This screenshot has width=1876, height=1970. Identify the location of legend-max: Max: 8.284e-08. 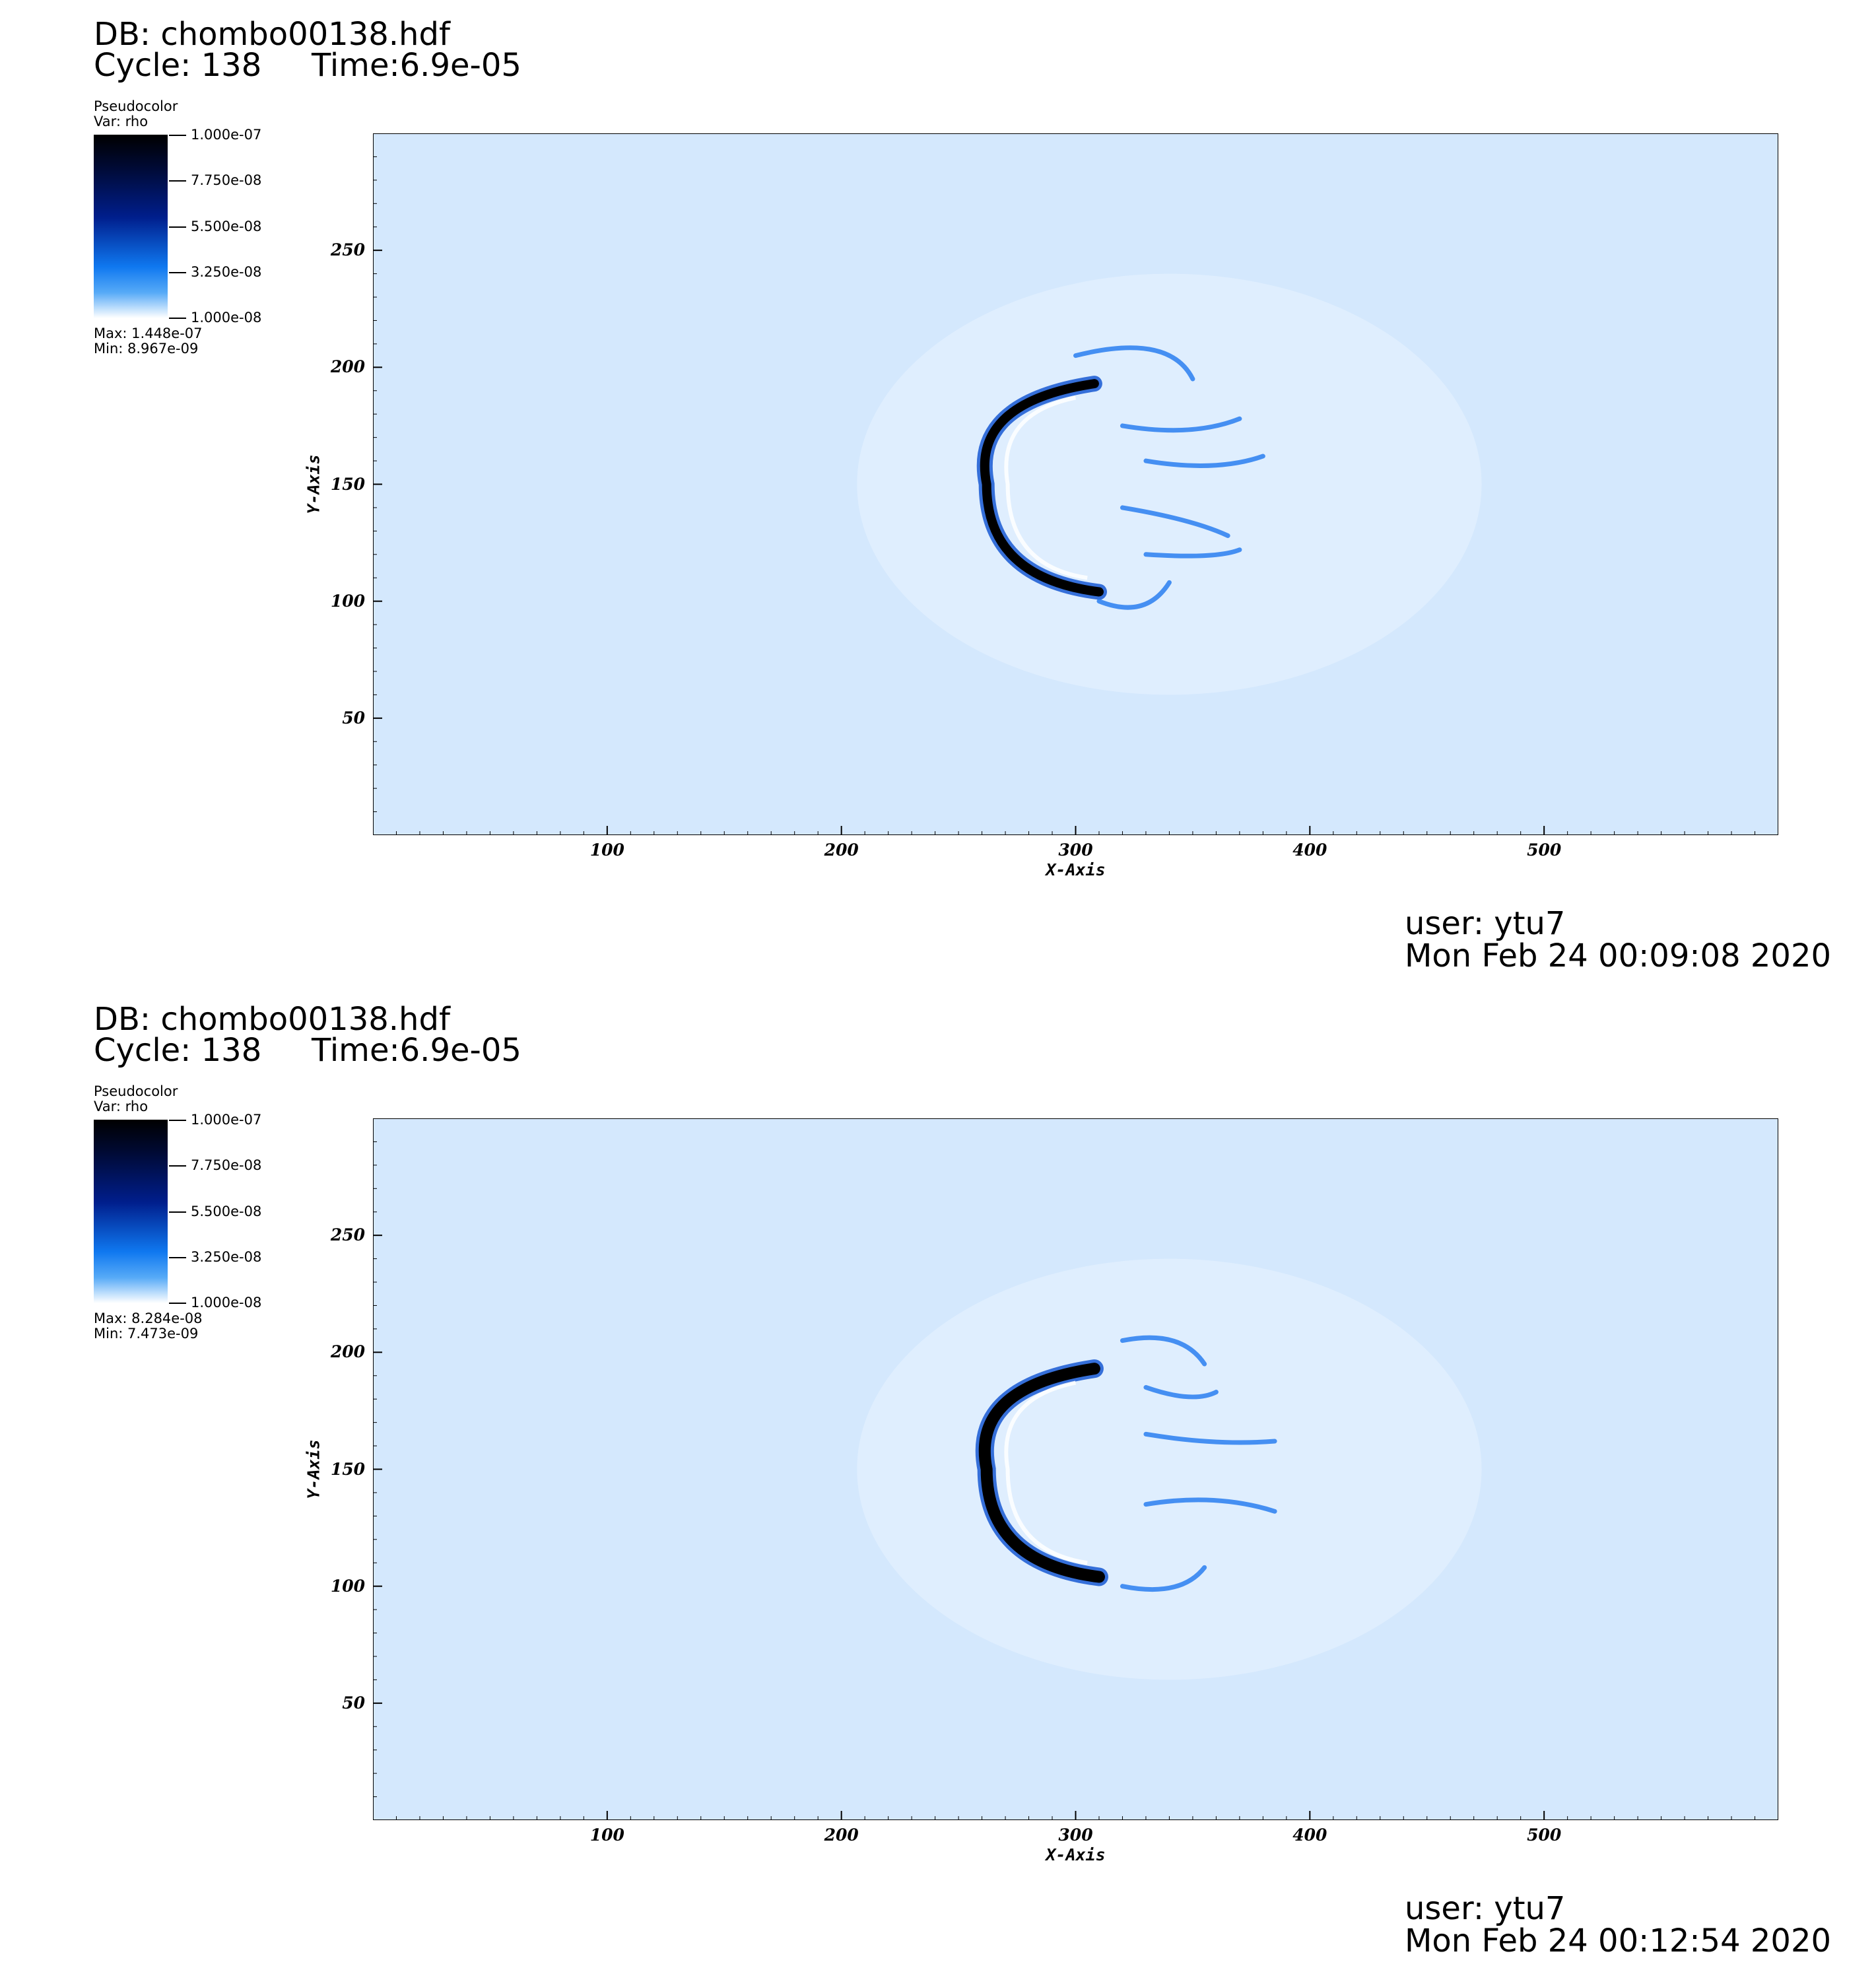
(148, 1318).